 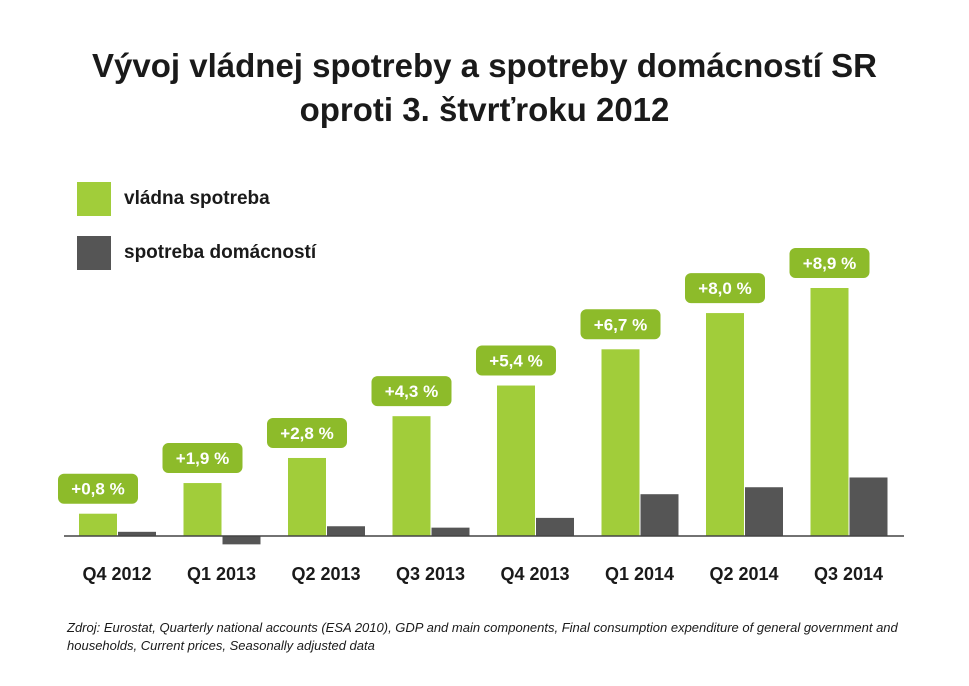 I want to click on data-label-4: +5,4 %, so click(x=515, y=361).